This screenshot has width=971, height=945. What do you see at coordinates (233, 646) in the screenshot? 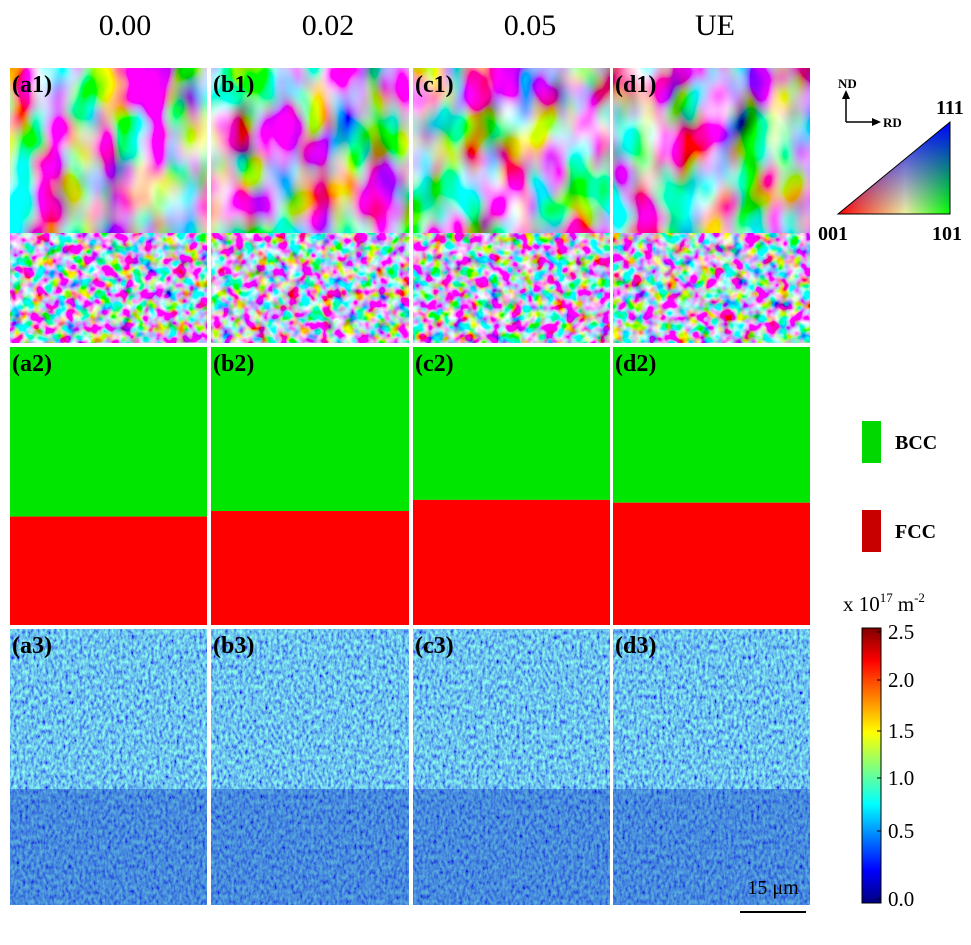
I see `panel-label: (b3)` at bounding box center [233, 646].